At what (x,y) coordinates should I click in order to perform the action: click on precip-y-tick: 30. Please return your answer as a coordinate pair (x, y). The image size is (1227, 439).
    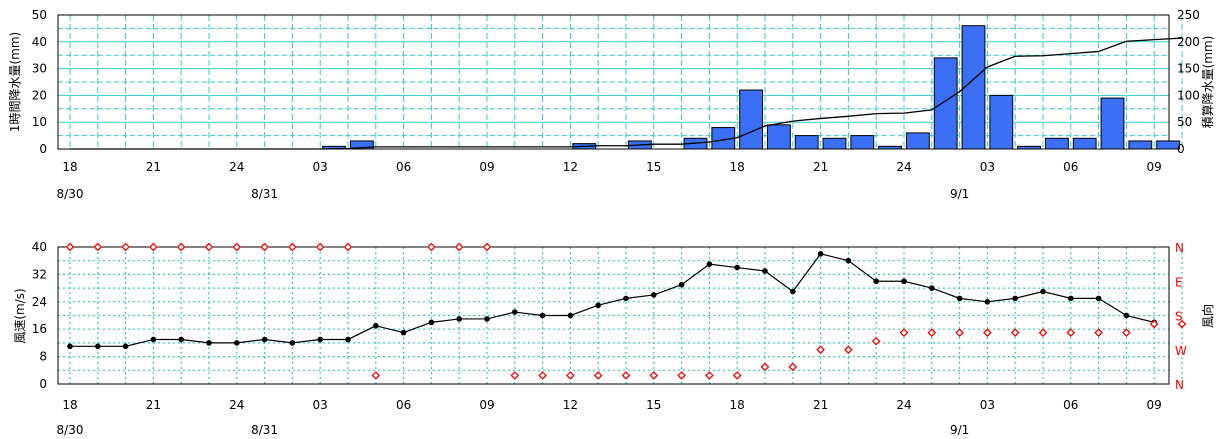
    Looking at the image, I should click on (39, 69).